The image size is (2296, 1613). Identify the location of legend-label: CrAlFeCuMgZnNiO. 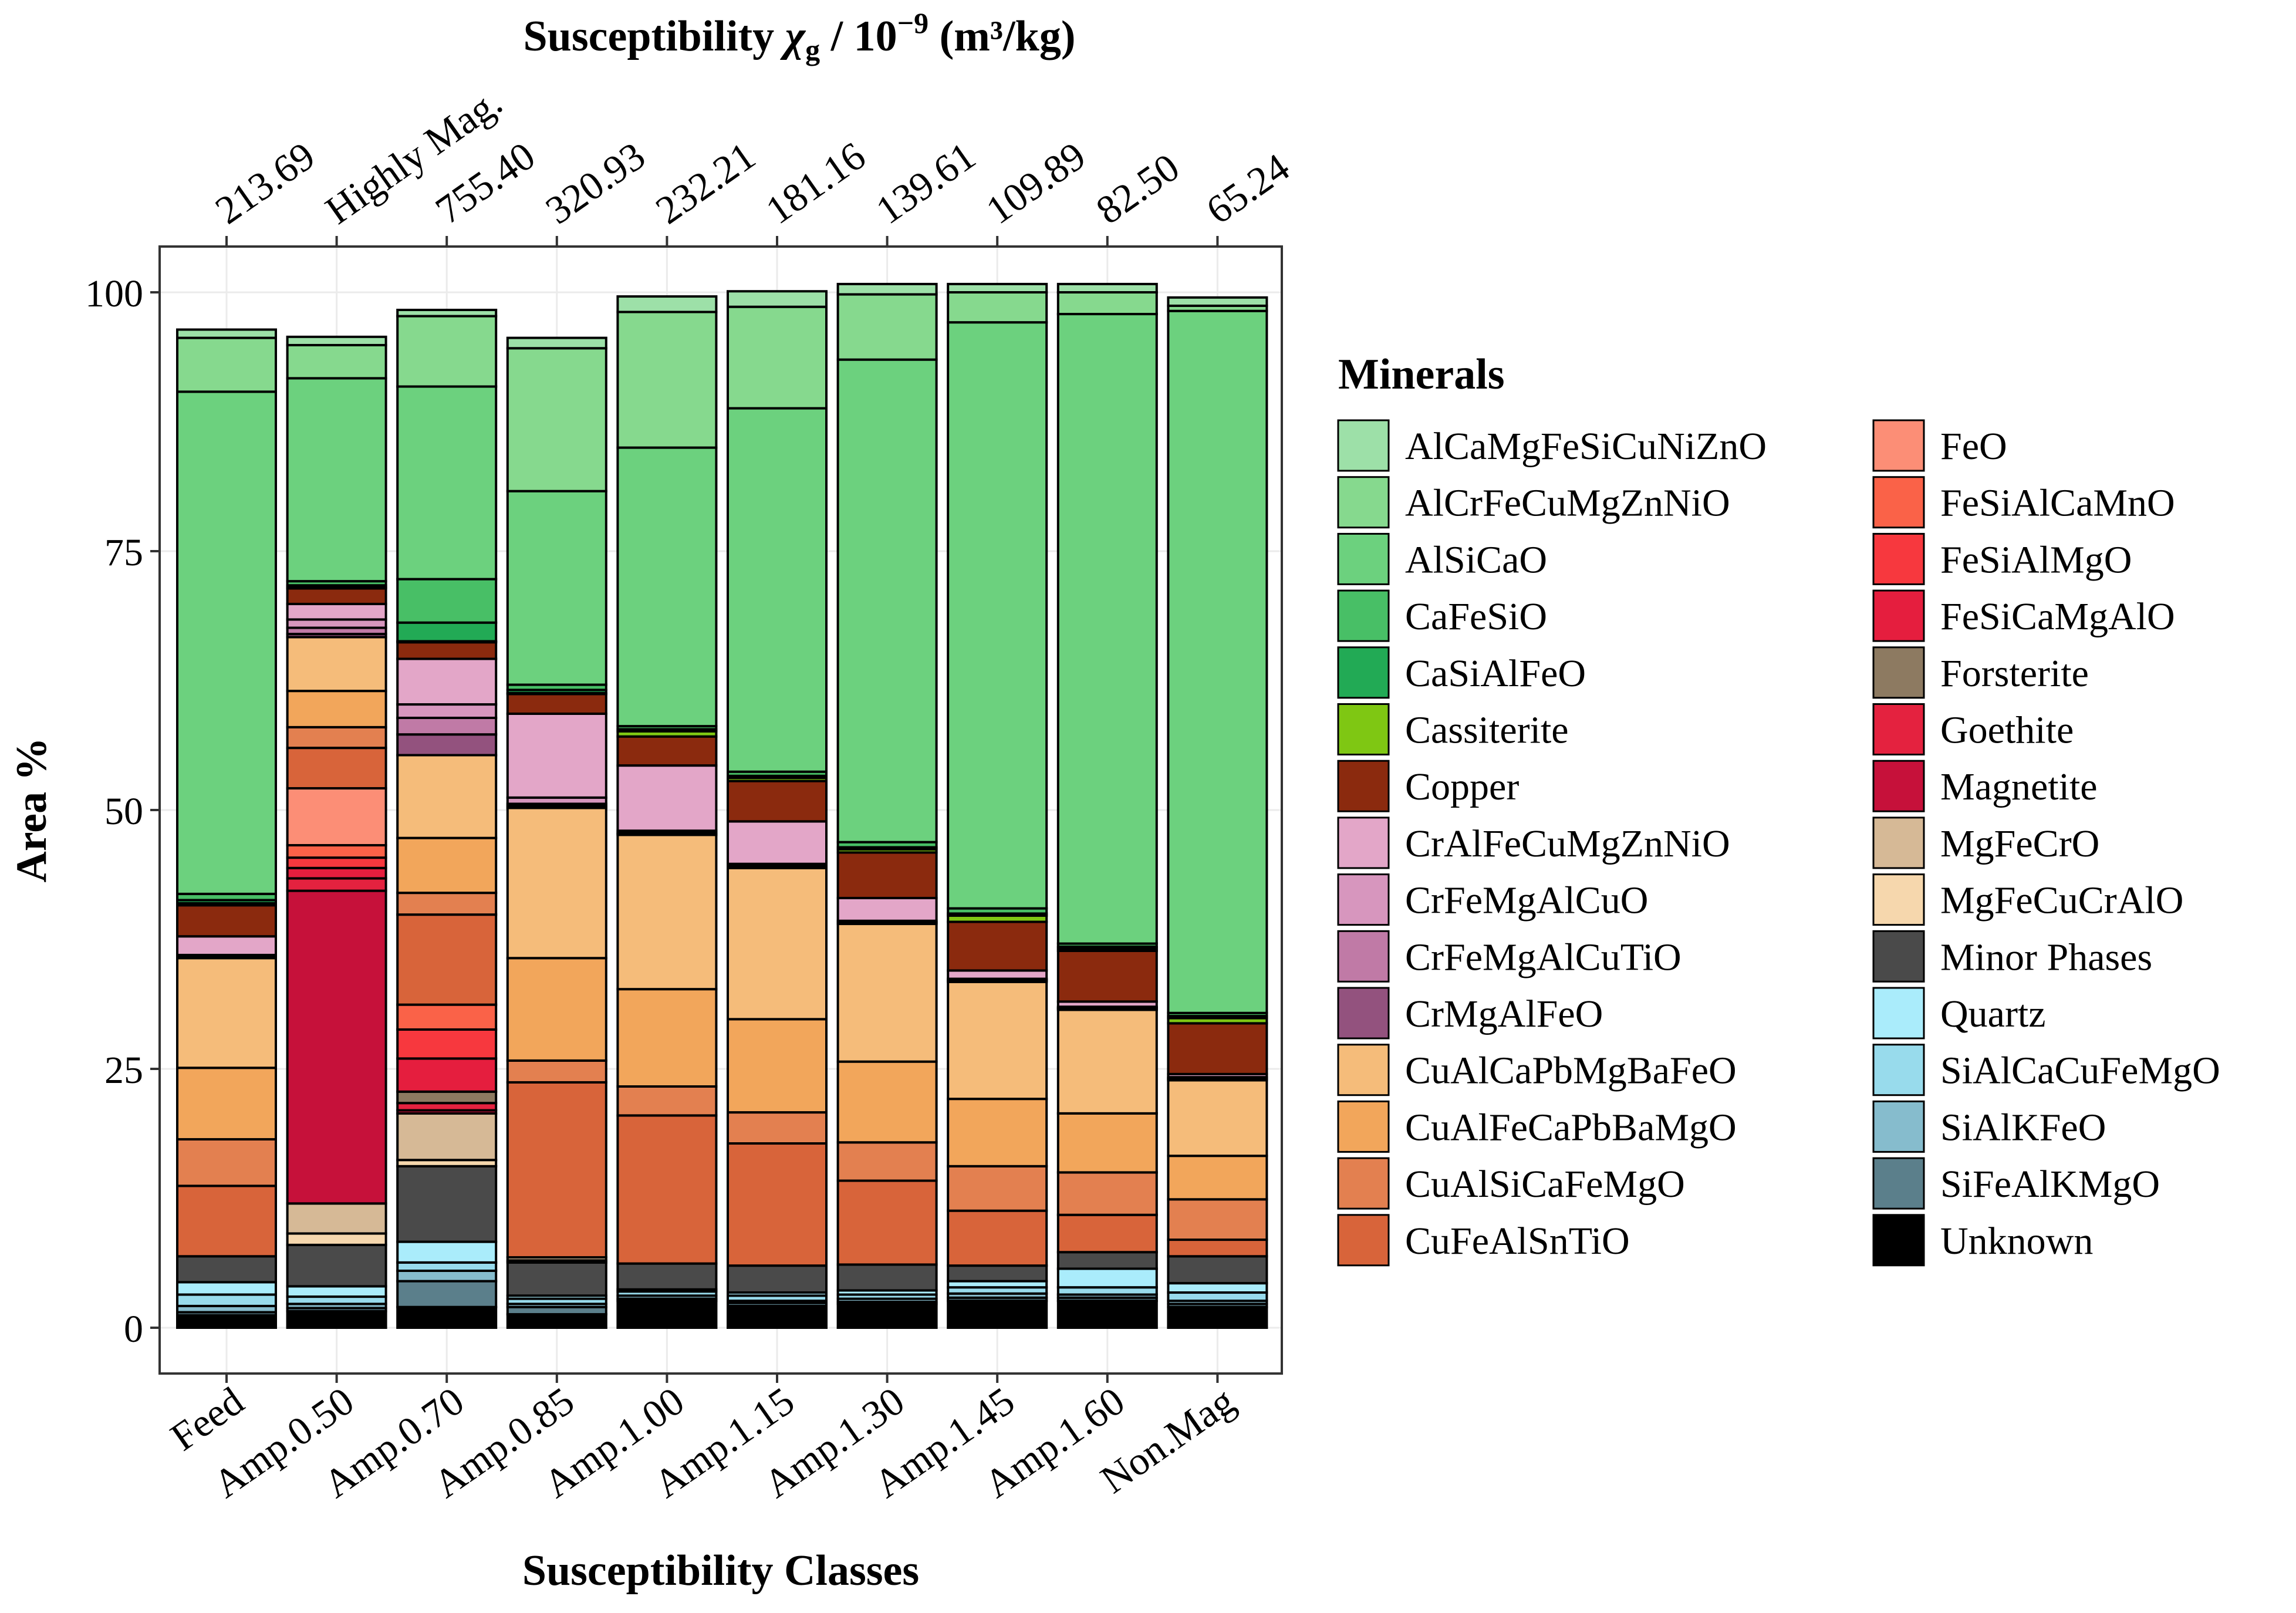
(1567, 843).